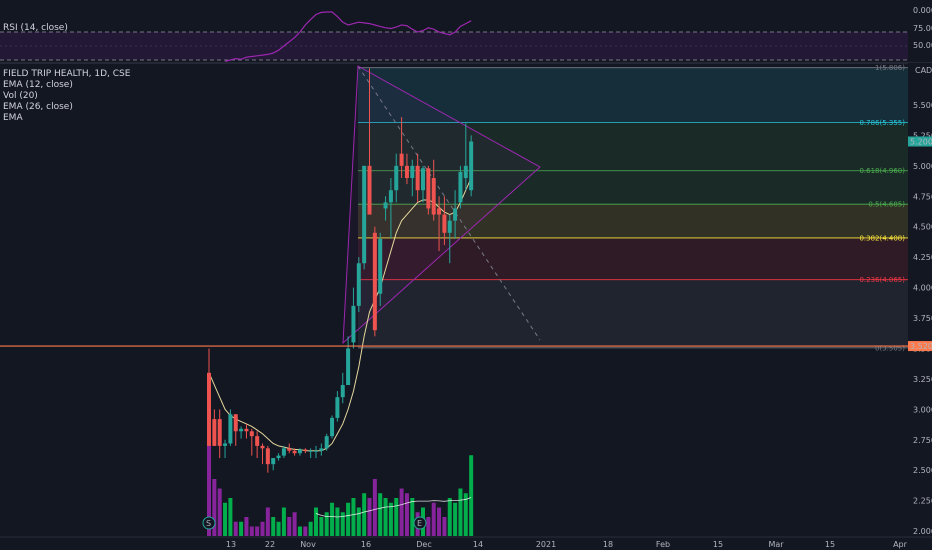 This screenshot has width=932, height=550. Describe the element at coordinates (38, 107) in the screenshot. I see `legend-ema-26: EMA (26, close)` at that location.